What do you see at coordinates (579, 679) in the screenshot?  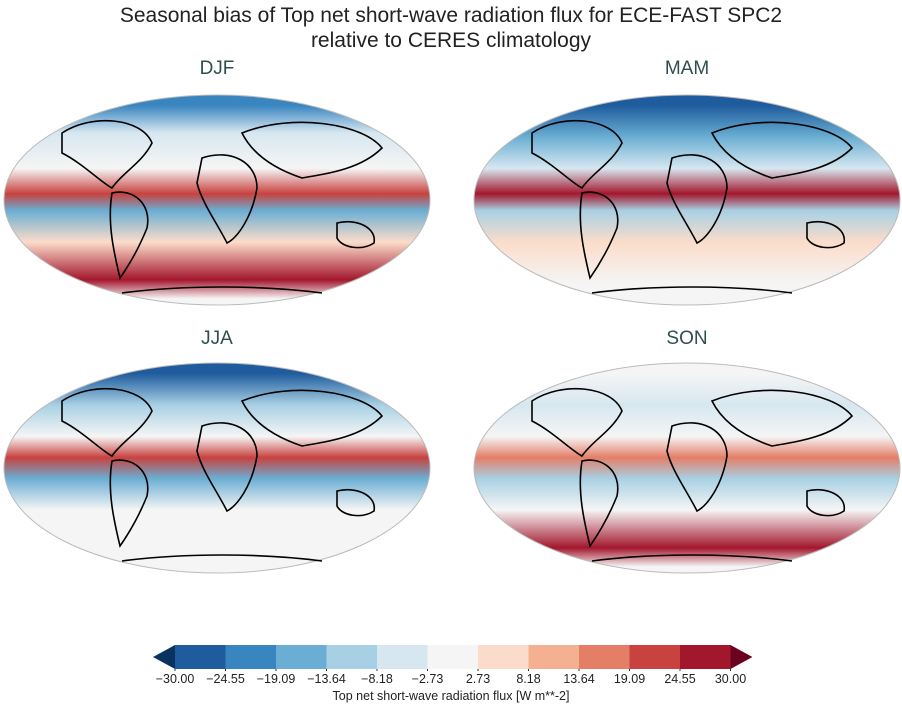 I see `colorbar-tick-label: 13.64` at bounding box center [579, 679].